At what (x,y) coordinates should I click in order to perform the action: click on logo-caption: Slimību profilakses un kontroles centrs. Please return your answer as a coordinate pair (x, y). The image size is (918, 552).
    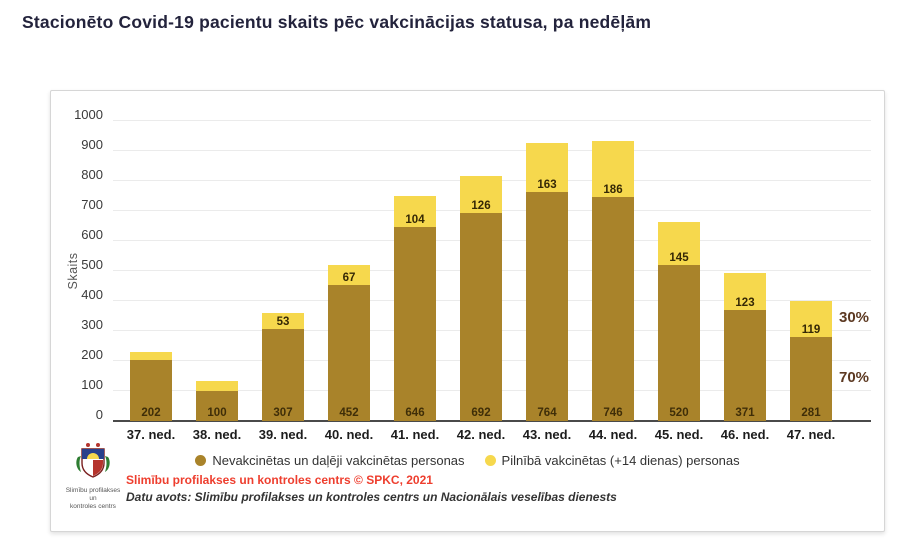
    Looking at the image, I should click on (93, 499).